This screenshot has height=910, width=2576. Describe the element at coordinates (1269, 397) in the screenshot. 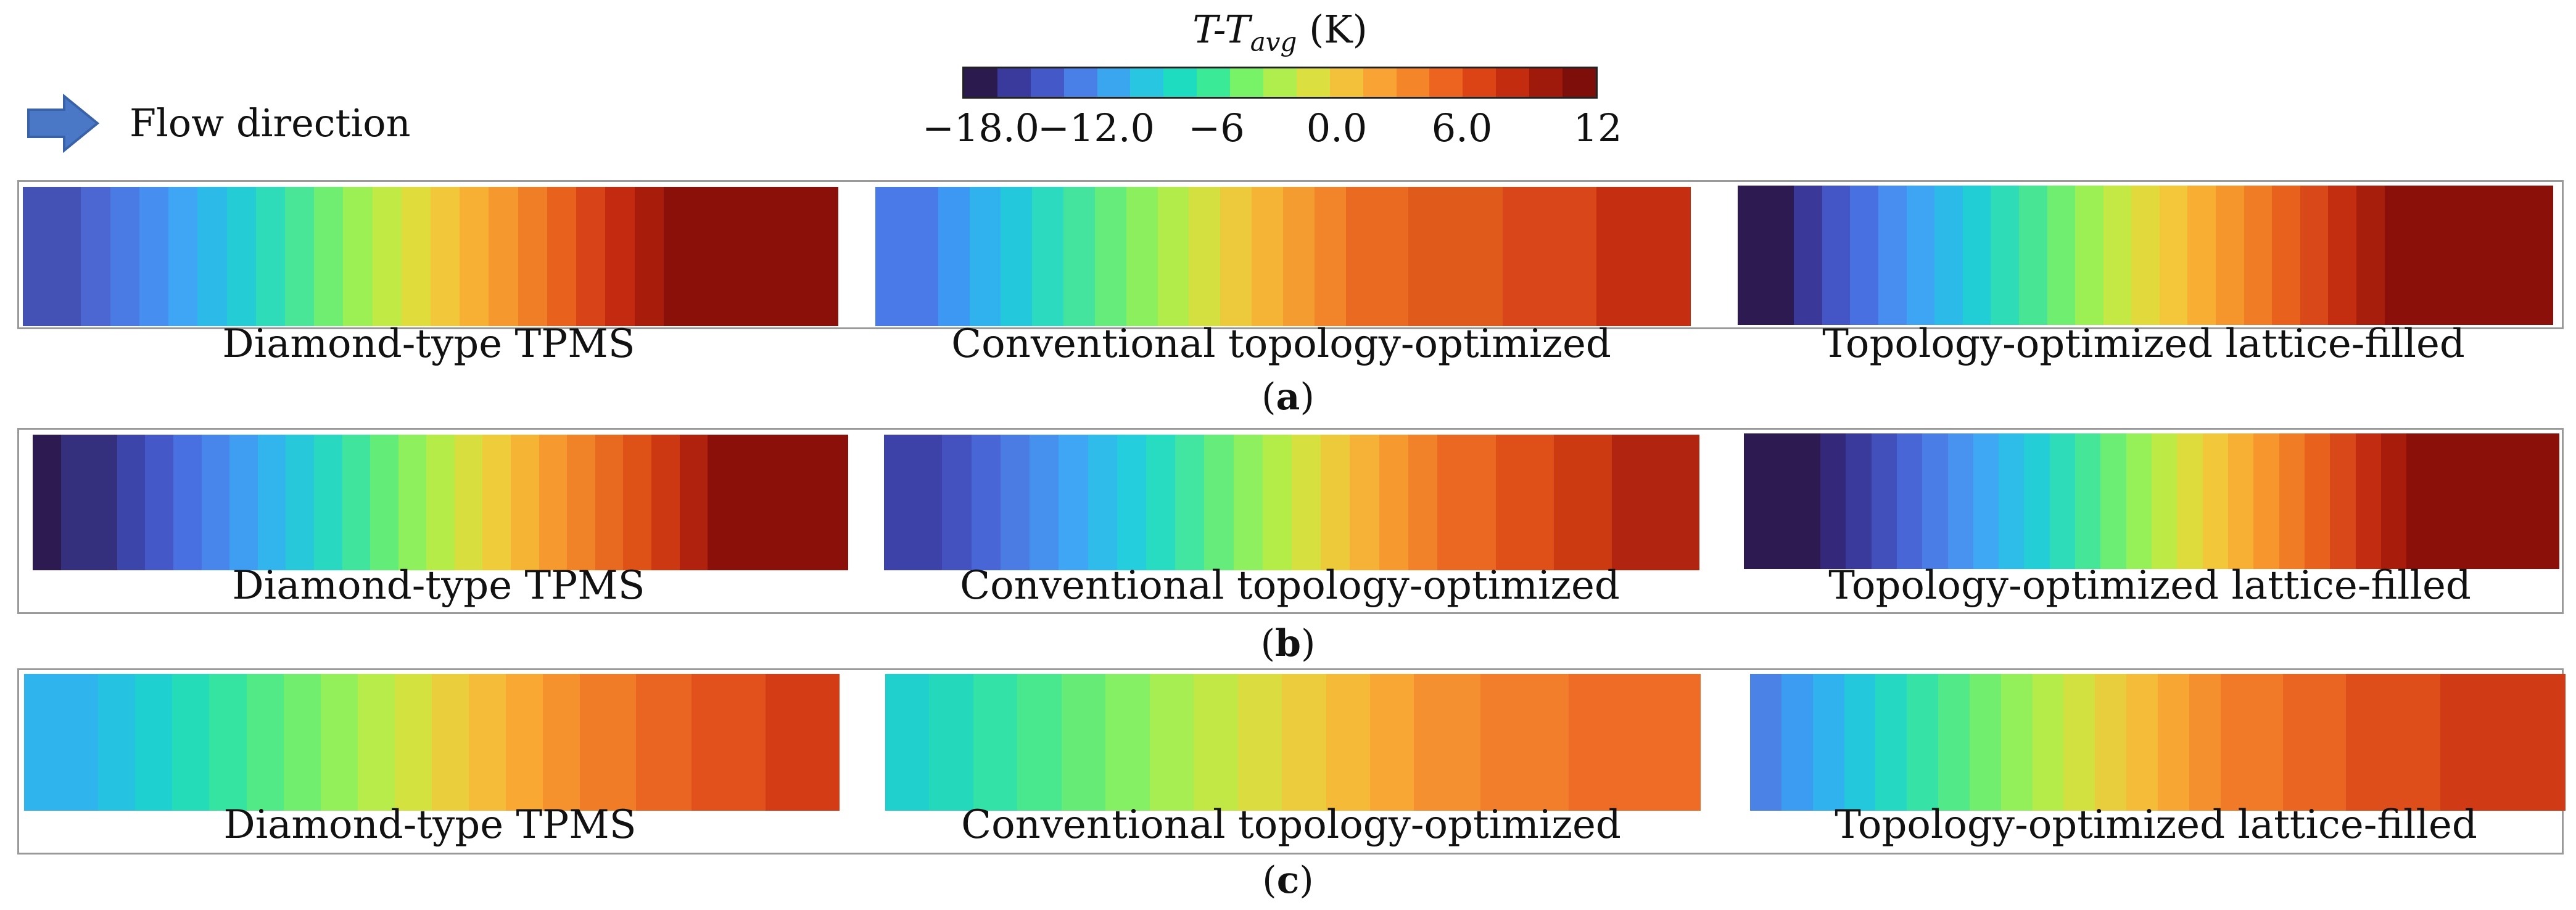

I see `row-tag-open: (` at that location.